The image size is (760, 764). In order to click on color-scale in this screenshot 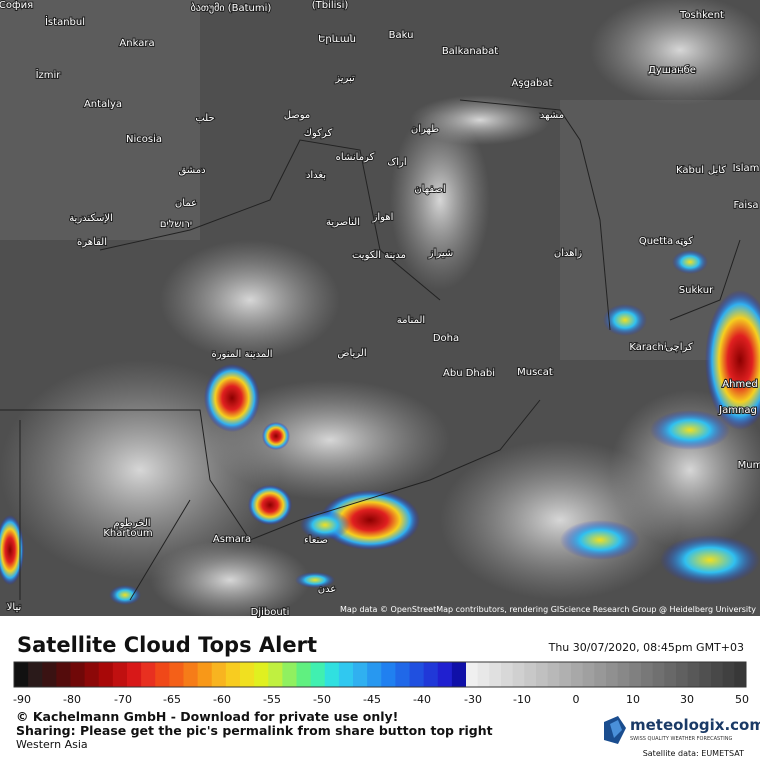, I will do `click(380, 674)`.